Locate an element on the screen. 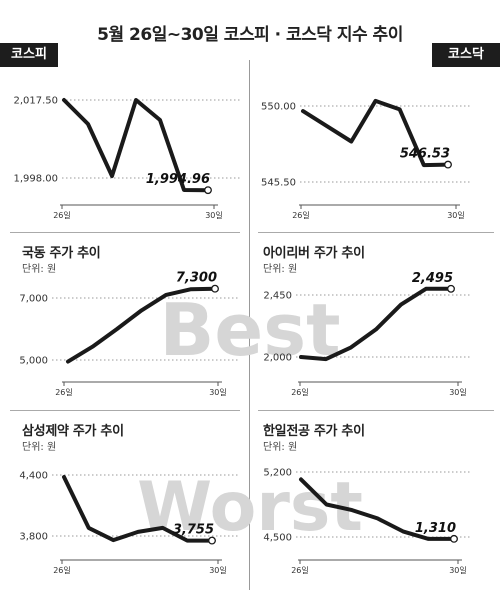 This screenshot has height=594, width=500. panel-title-hanil: 한일전공 주가 추이 is located at coordinates (314, 431).